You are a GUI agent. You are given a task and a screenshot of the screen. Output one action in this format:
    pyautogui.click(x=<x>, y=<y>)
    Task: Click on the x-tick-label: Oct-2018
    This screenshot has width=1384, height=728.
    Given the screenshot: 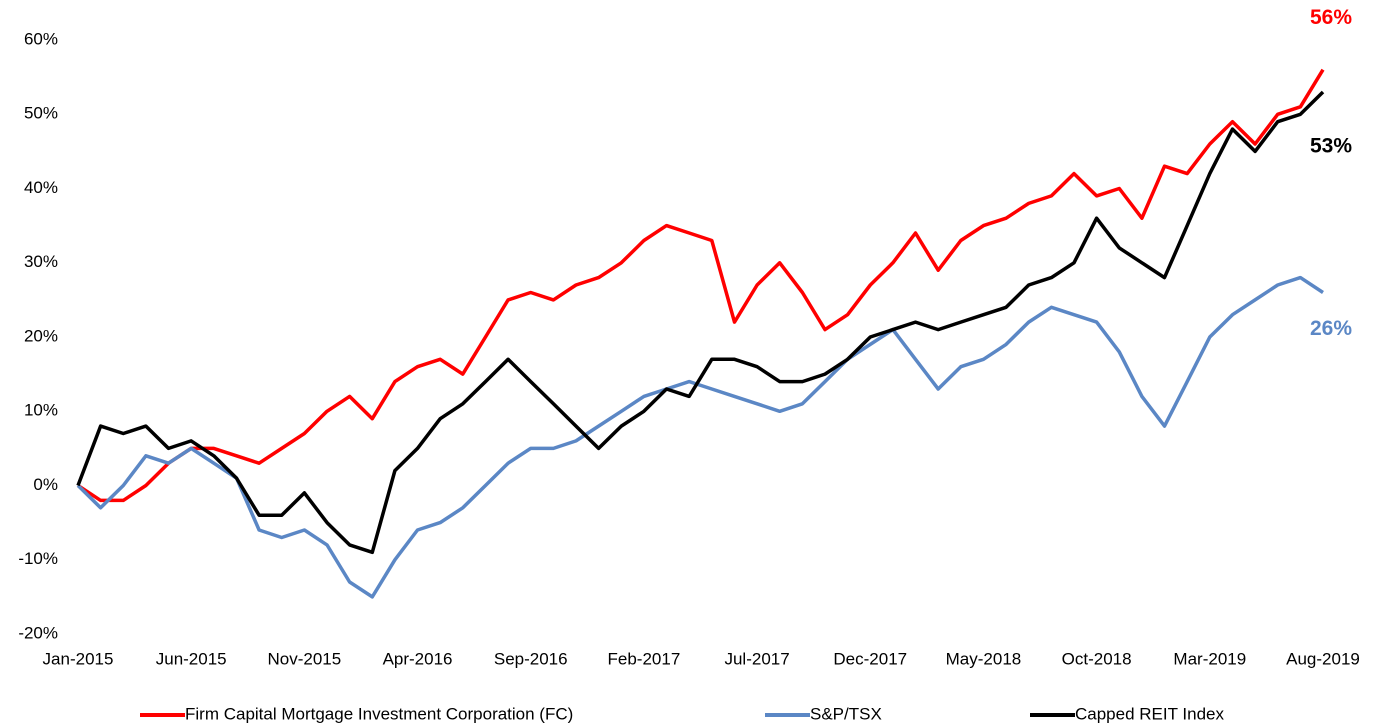 What is the action you would take?
    pyautogui.click(x=1097, y=658)
    